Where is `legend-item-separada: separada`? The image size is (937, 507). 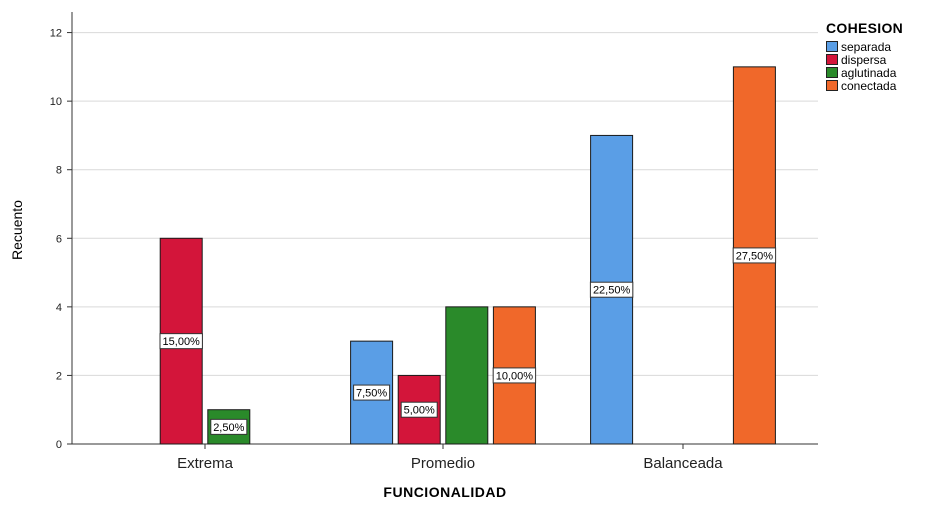 legend-item-separada: separada is located at coordinates (864, 46).